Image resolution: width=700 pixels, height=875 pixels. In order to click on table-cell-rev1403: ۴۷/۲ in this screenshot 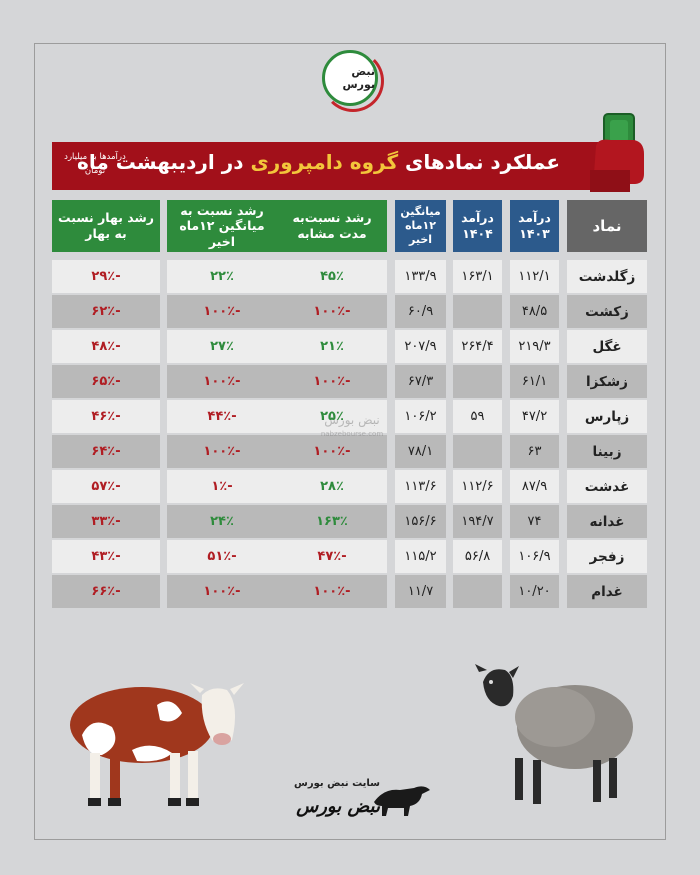, I will do `click(534, 416)`.